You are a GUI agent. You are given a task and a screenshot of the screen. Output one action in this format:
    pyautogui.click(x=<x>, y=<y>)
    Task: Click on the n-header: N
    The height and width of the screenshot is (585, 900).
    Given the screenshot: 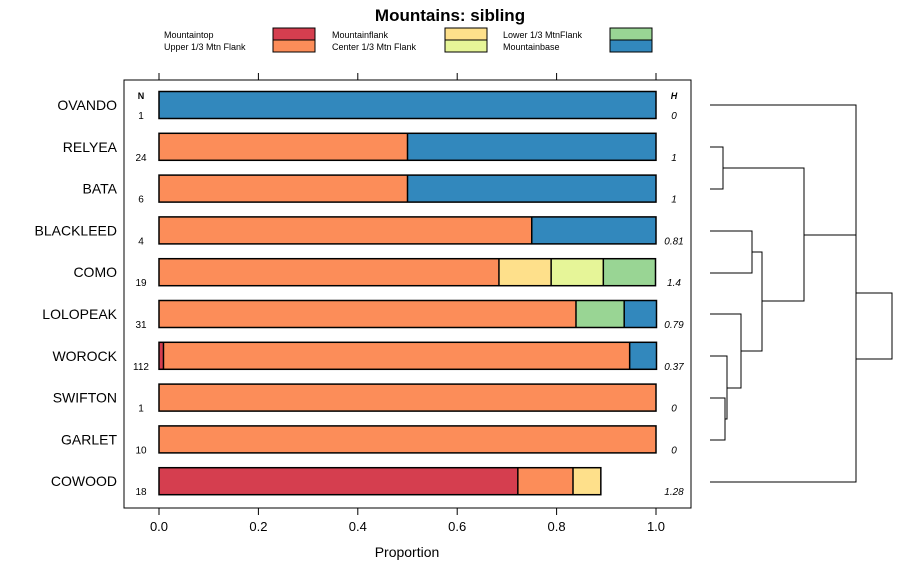 What is the action you would take?
    pyautogui.click(x=141, y=96)
    